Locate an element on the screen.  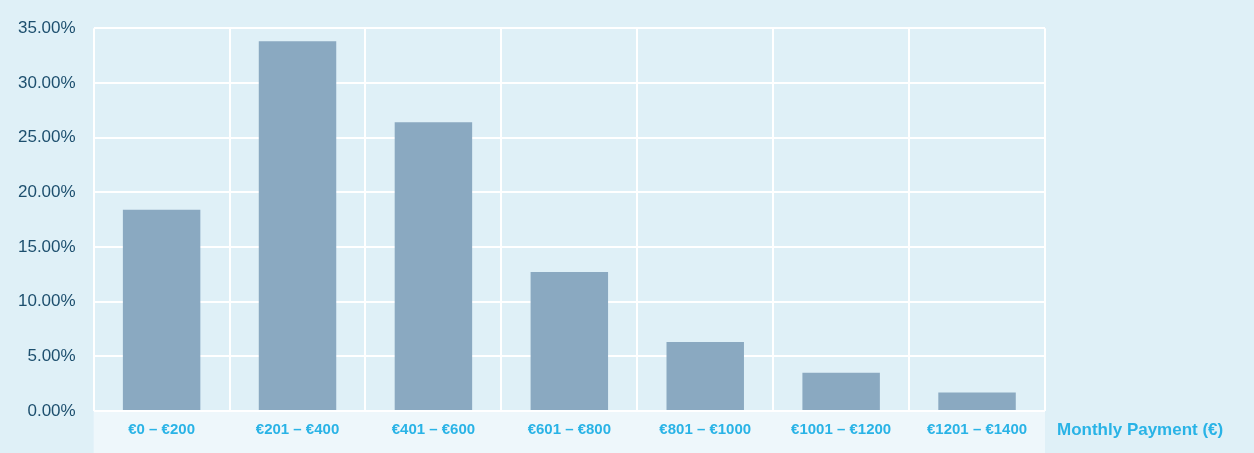
x-tick-label: €201 – €400 is located at coordinates (297, 429).